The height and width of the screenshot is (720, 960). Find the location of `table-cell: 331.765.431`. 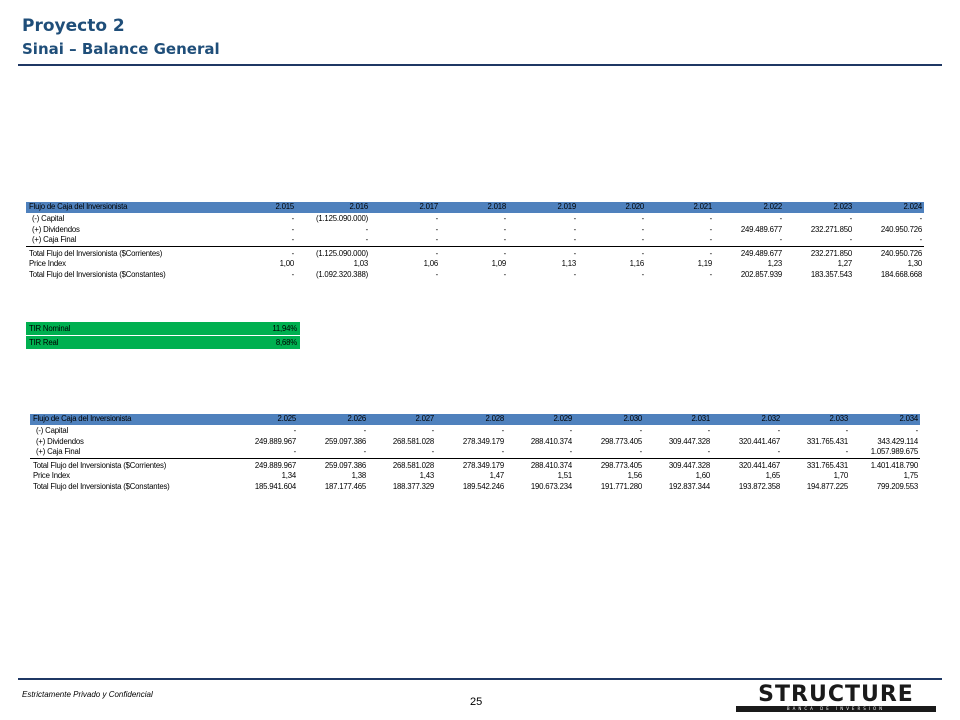

table-cell: 331.765.431 is located at coordinates (827, 441).